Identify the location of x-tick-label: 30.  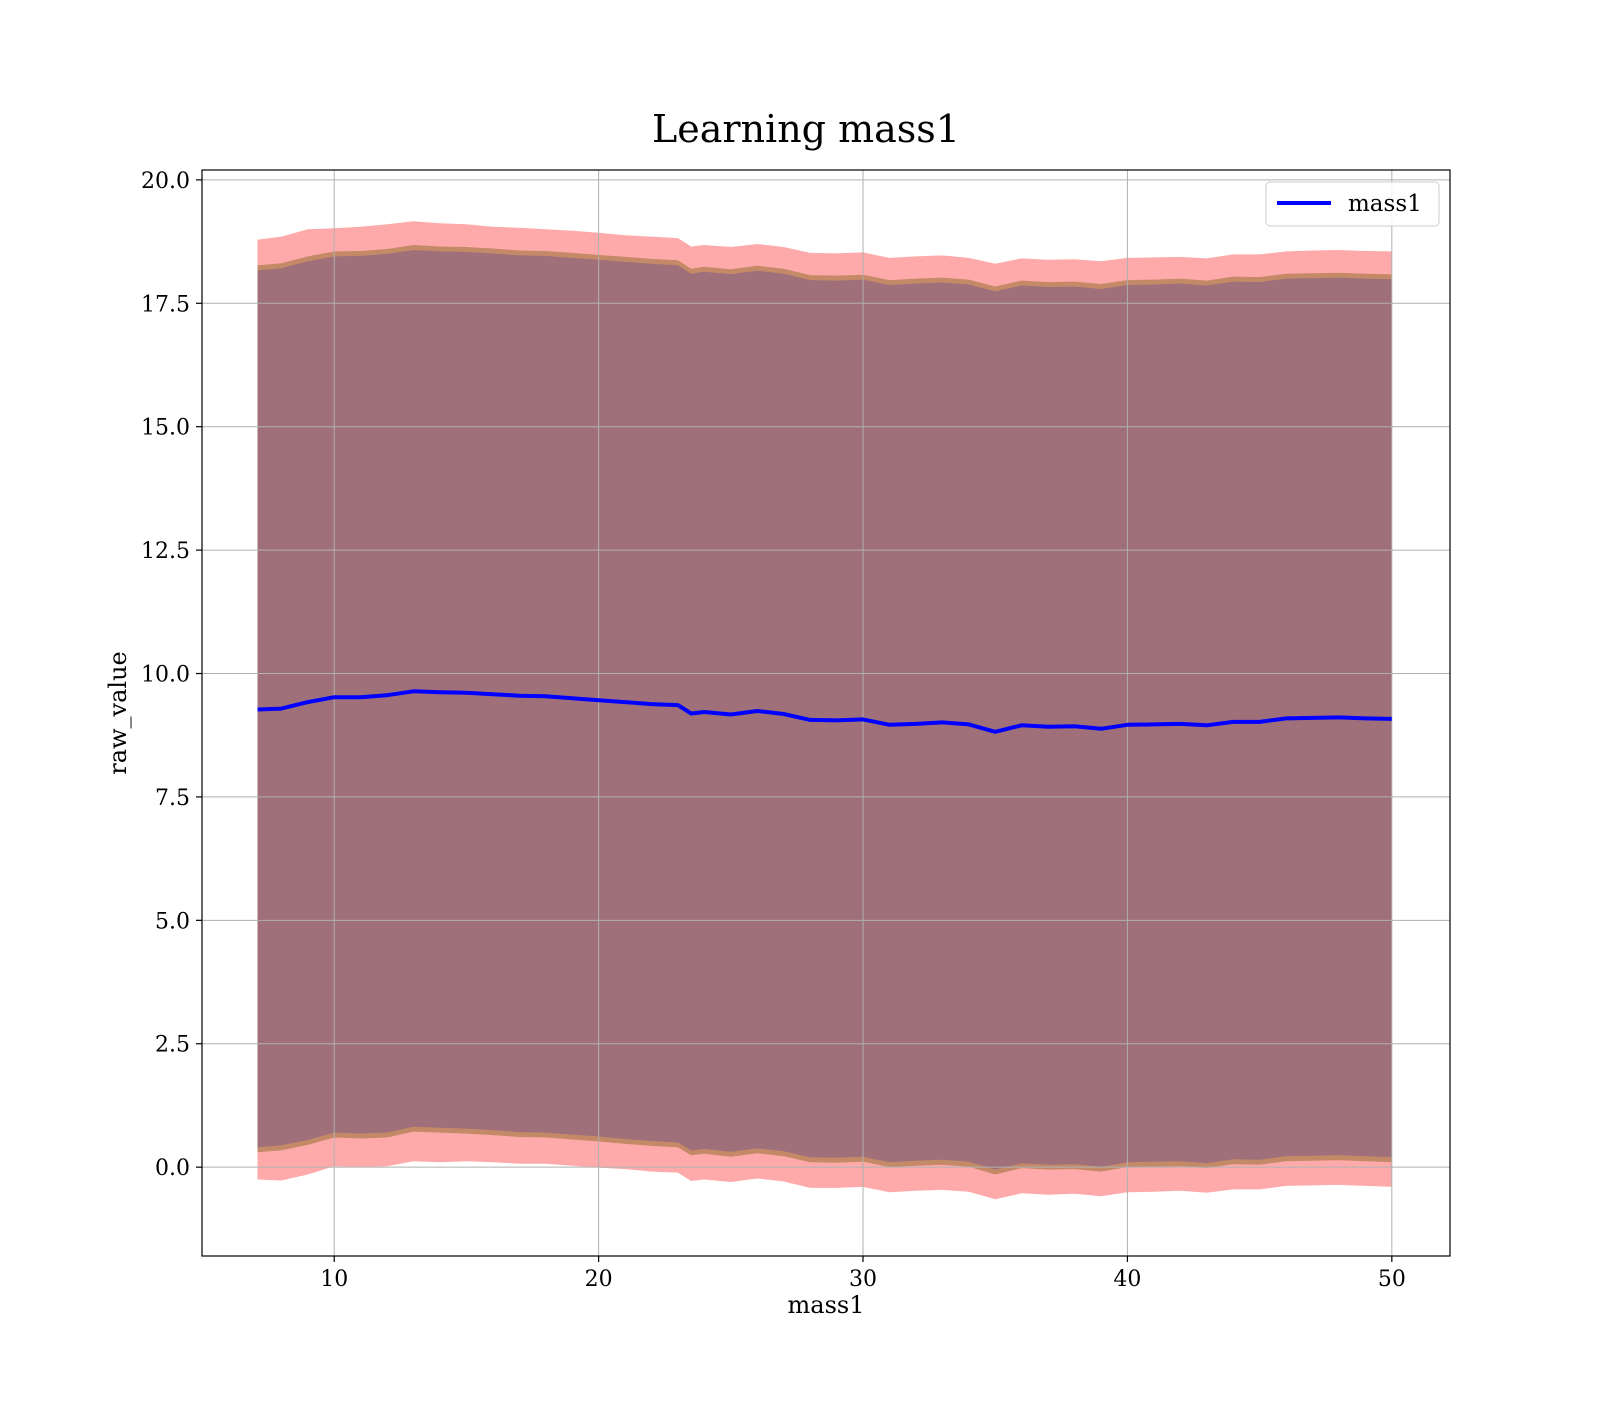
(863, 1279).